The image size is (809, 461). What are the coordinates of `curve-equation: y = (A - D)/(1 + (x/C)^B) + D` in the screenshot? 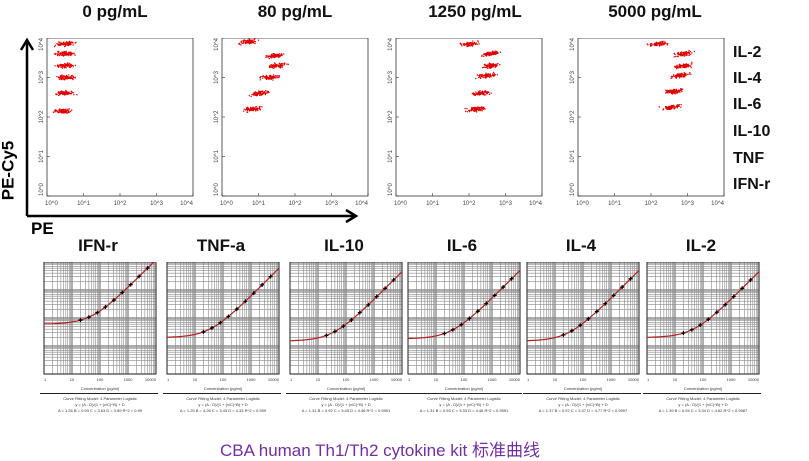 It's located at (464, 404).